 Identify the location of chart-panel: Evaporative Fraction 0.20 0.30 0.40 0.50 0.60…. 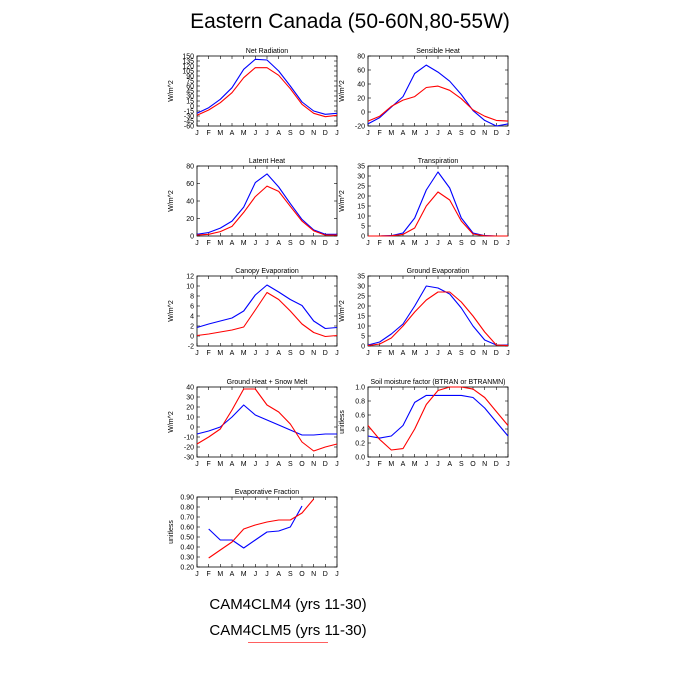
(253, 533).